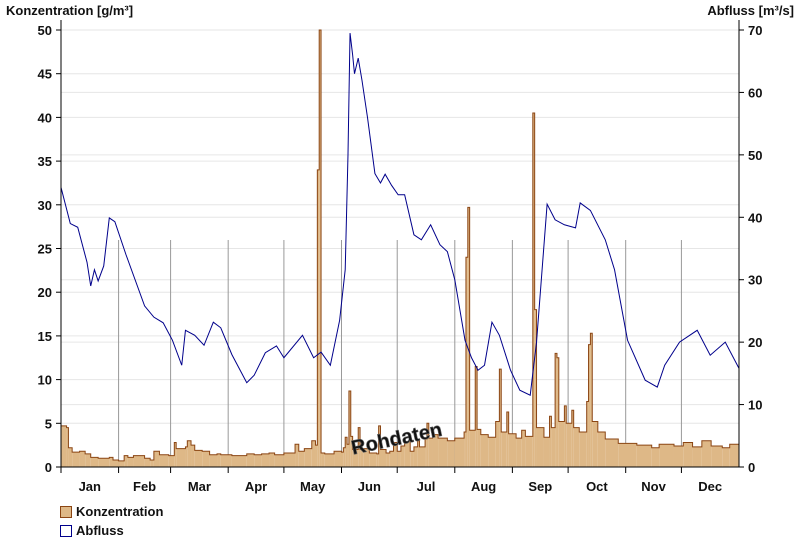 This screenshot has height=550, width=800. I want to click on month-label: May, so click(313, 486).